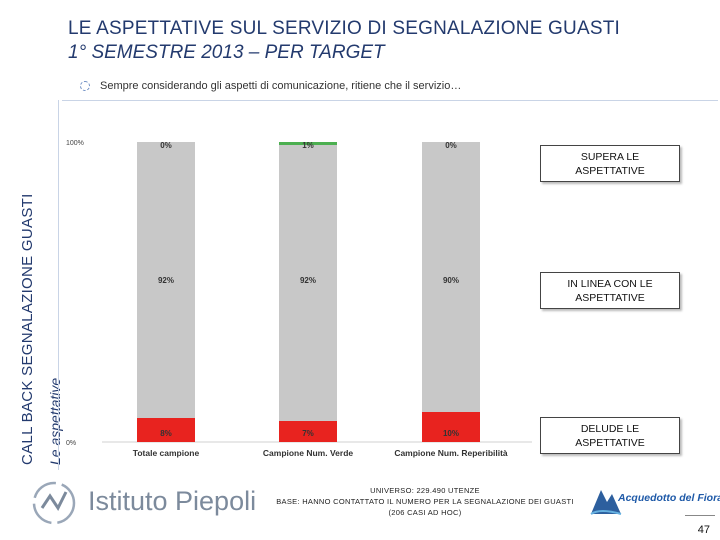 This screenshot has height=540, width=720. I want to click on legend-in-linea: IN LINEA CON LE ASPETTATIVE, so click(610, 290).